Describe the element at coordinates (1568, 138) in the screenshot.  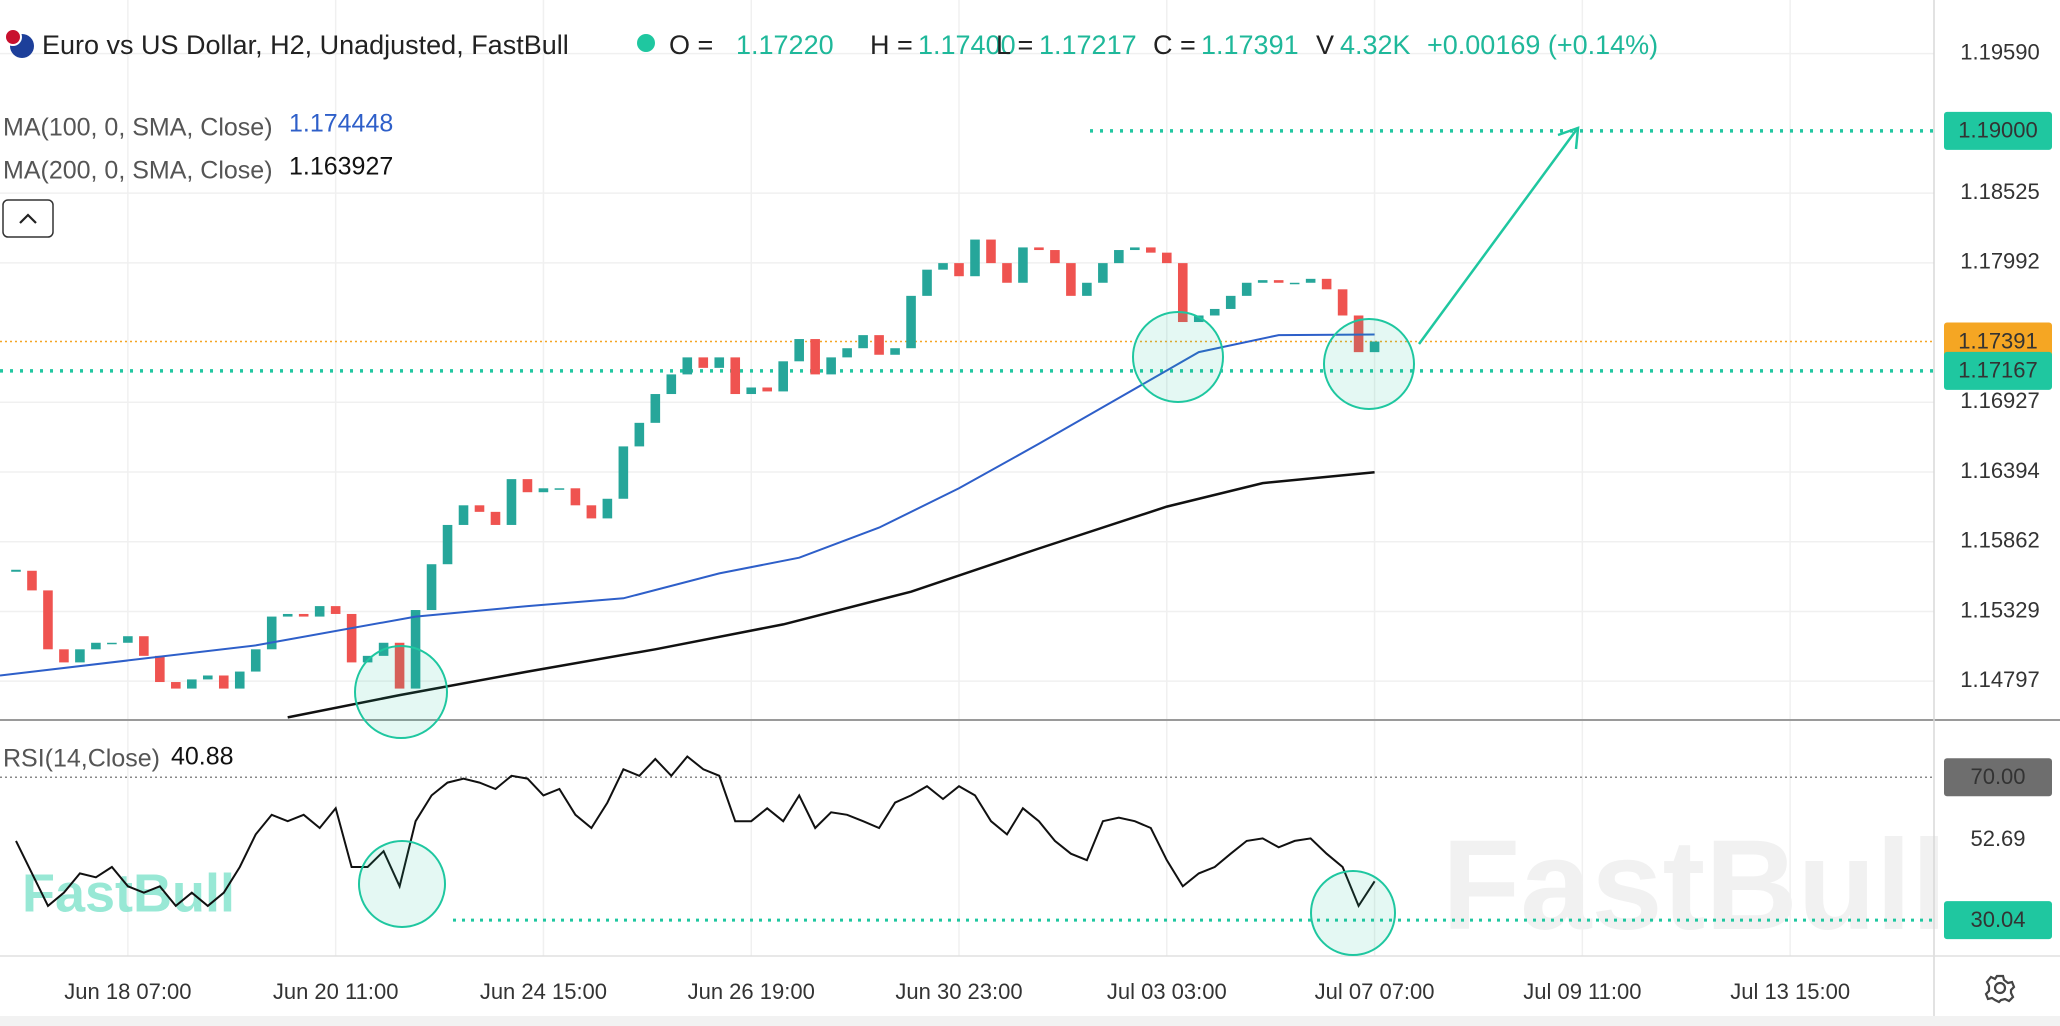
I see `arrow-head` at that location.